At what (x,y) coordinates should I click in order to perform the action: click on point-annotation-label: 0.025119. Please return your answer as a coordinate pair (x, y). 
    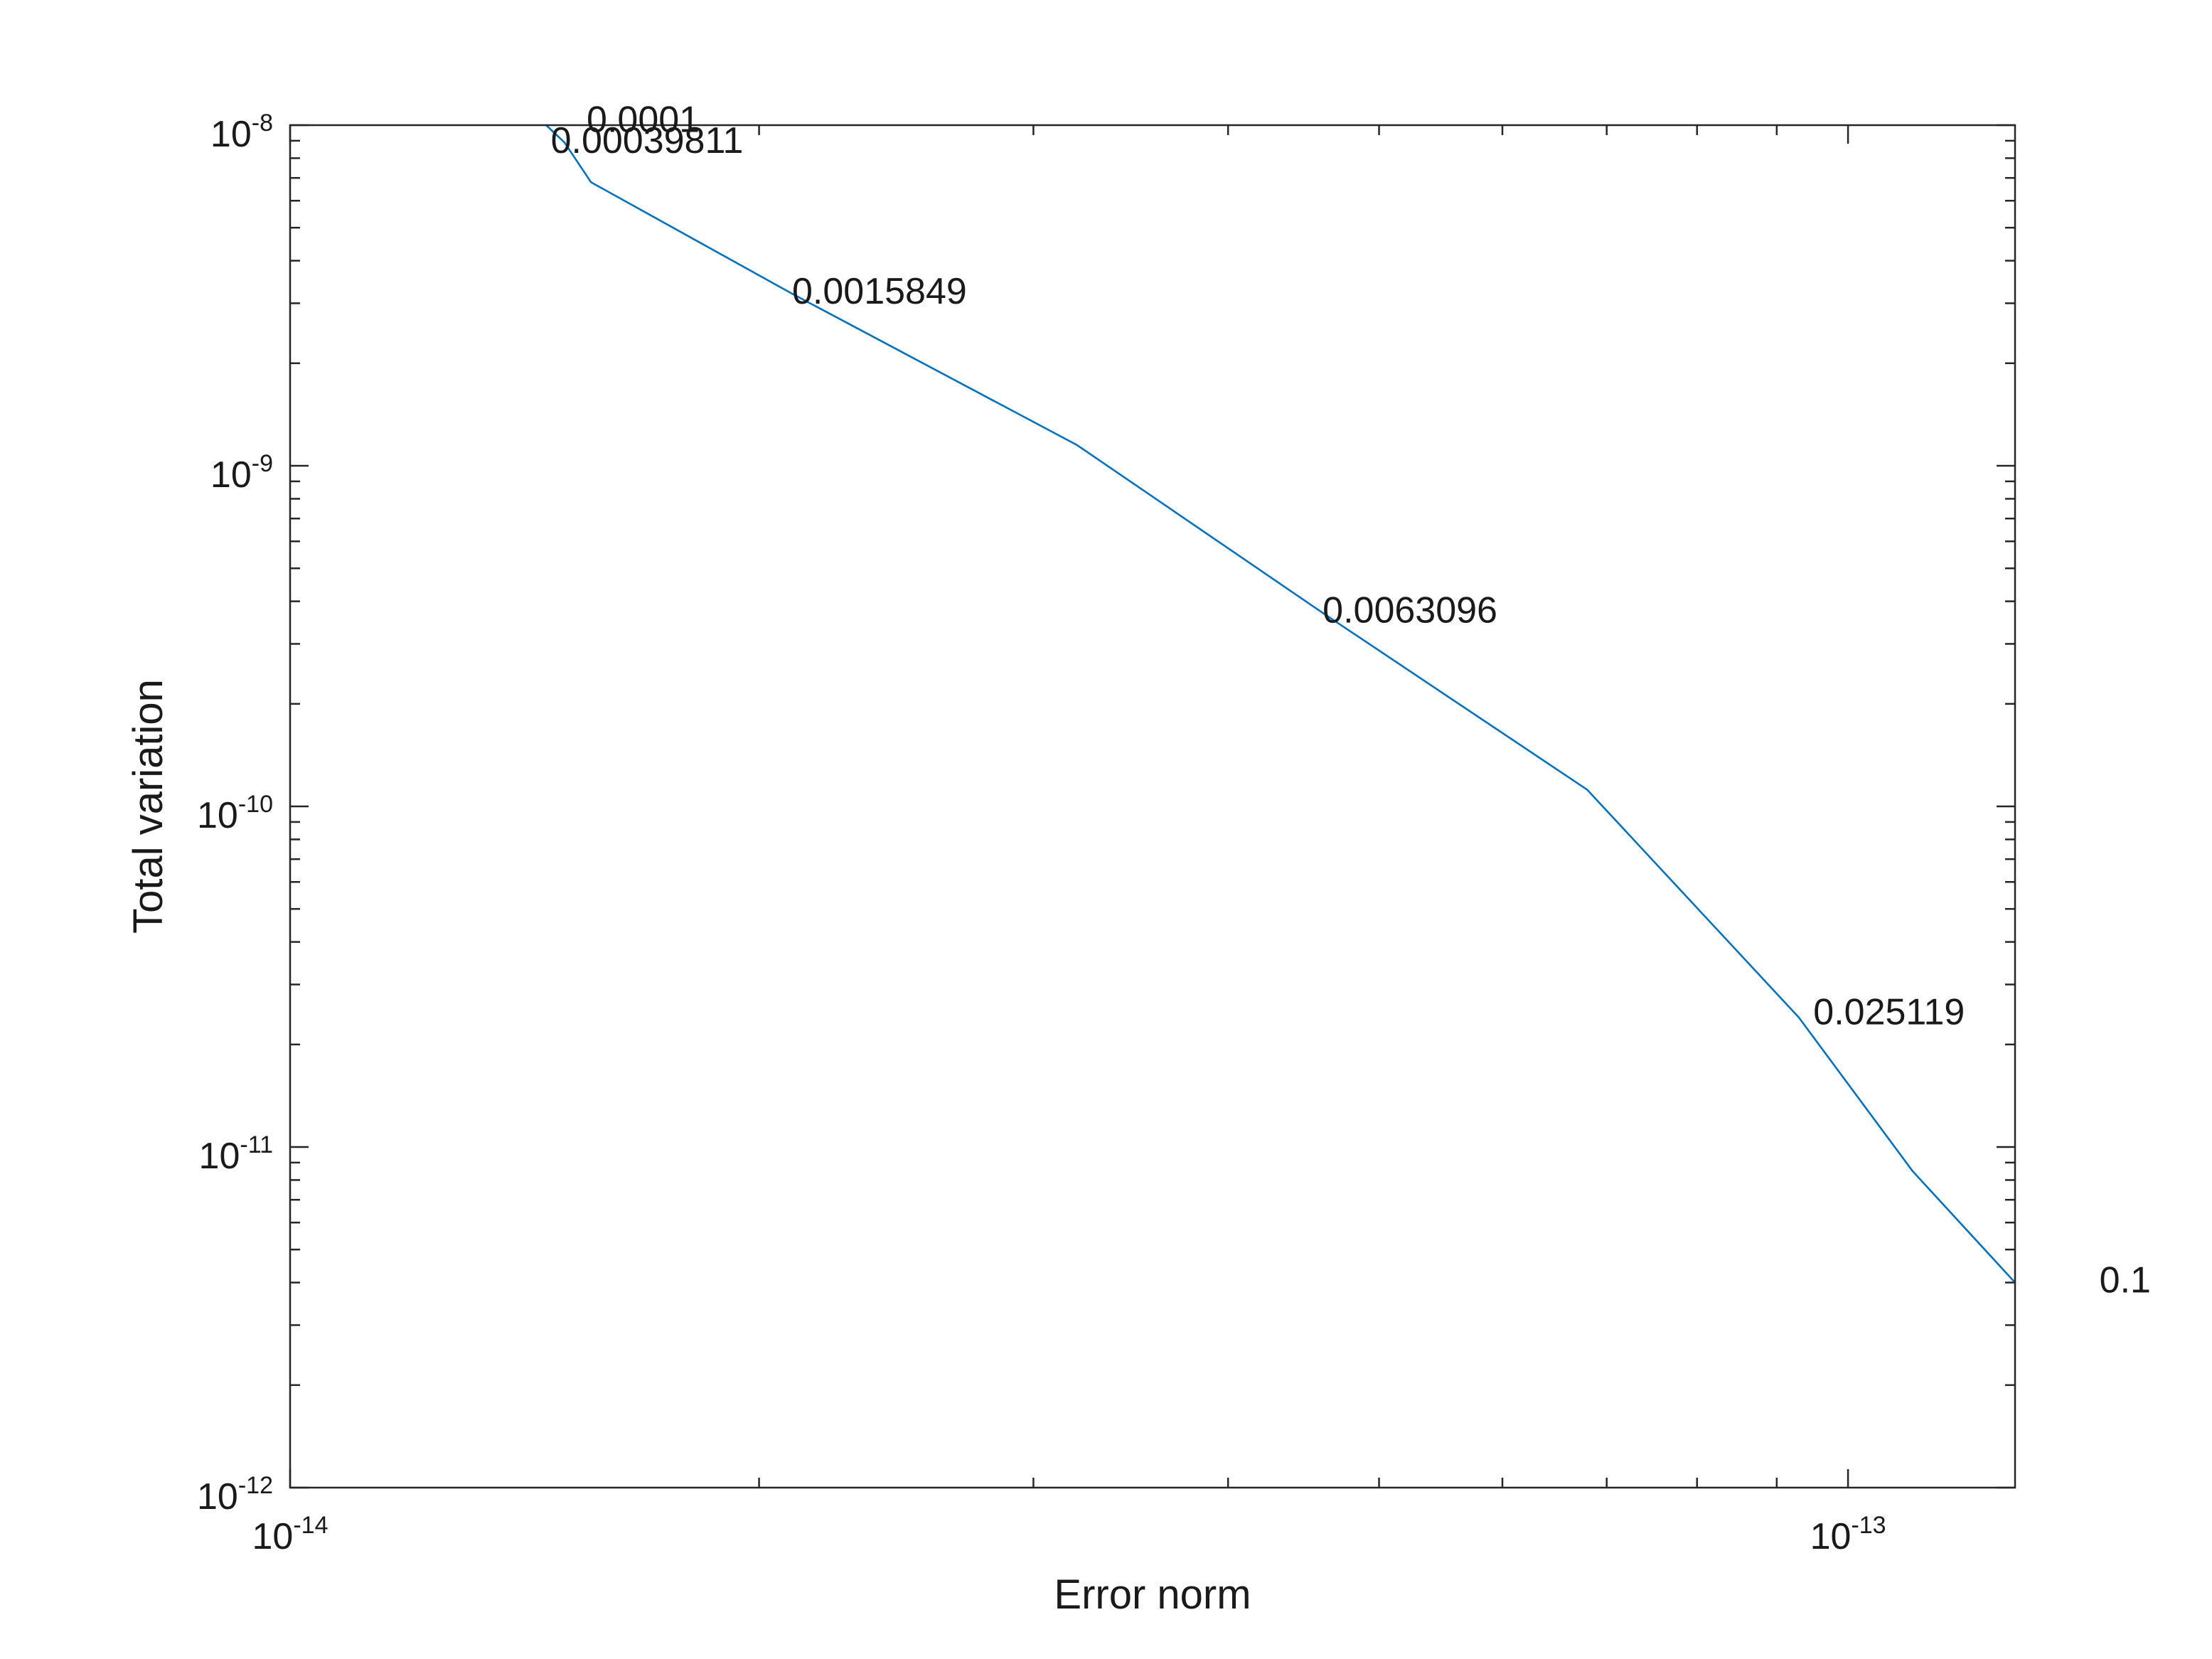
    Looking at the image, I should click on (1889, 1012).